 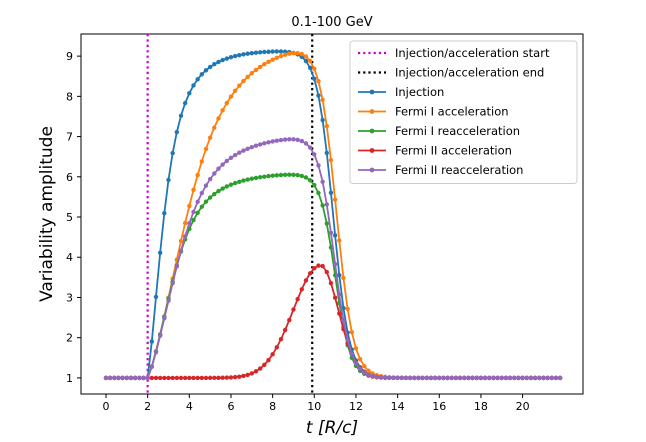 I want to click on legend-label: Fermi I acceleration, so click(x=452, y=112).